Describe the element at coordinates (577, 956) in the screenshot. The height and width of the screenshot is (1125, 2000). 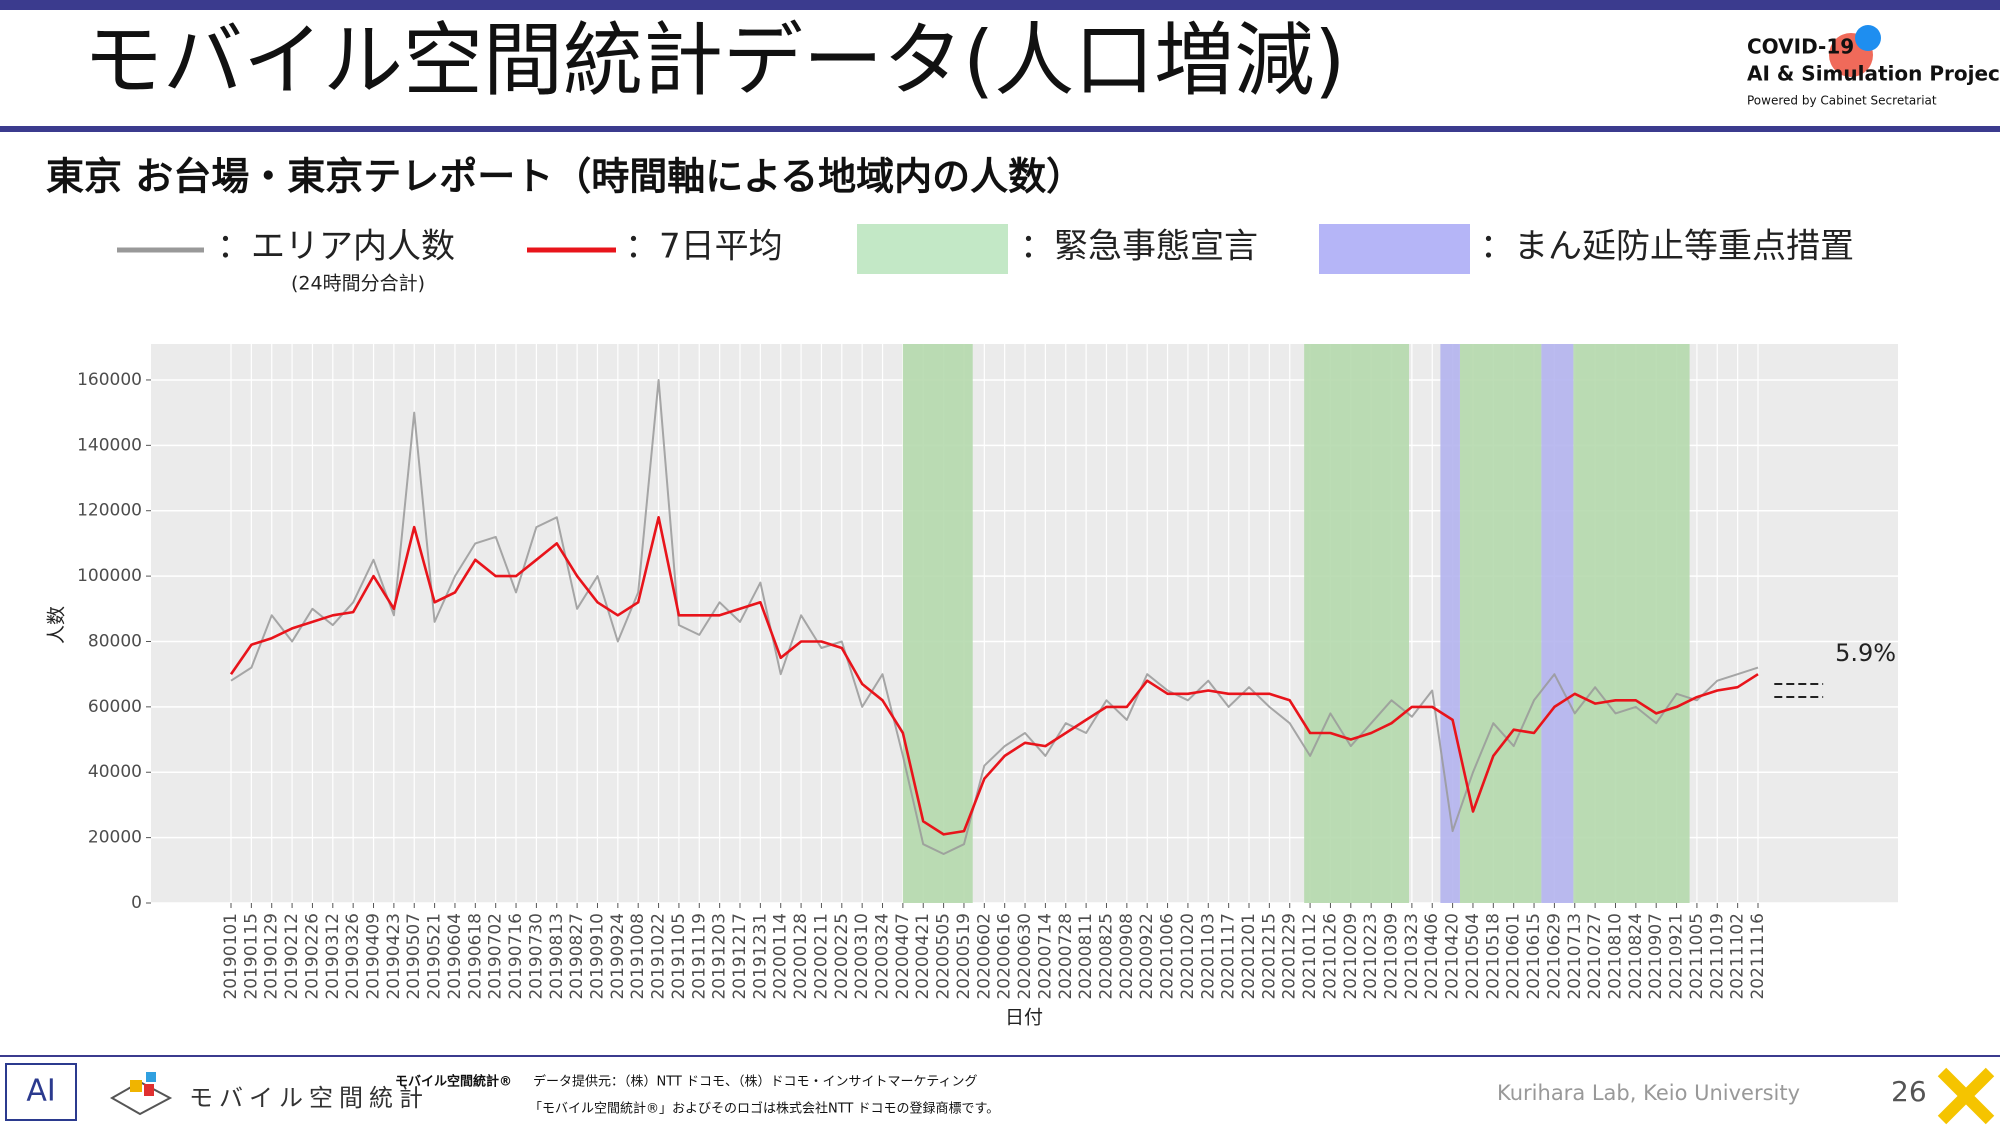
I see `x-tick-label: 20190827` at that location.